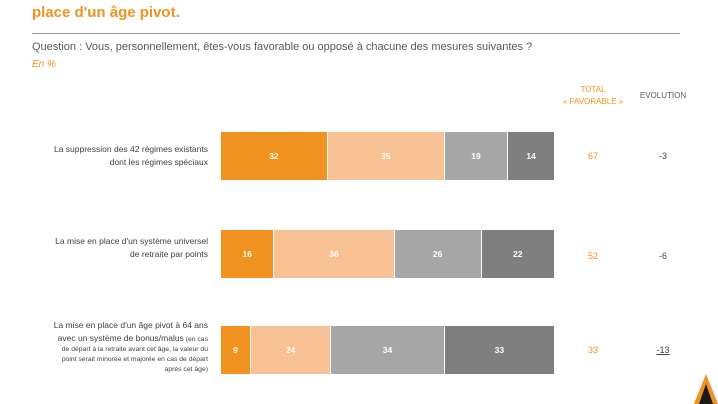 This screenshot has height=404, width=718. What do you see at coordinates (195, 339) in the screenshot?
I see `row-label-3-line2-note: (en cas` at bounding box center [195, 339].